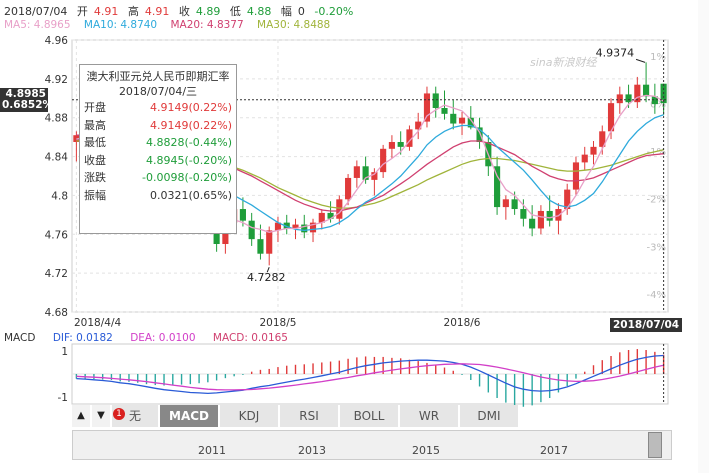 The width and height of the screenshot is (709, 473). What do you see at coordinates (658, 105) in the screenshot?
I see `pct-tick-label: 0%` at bounding box center [658, 105].